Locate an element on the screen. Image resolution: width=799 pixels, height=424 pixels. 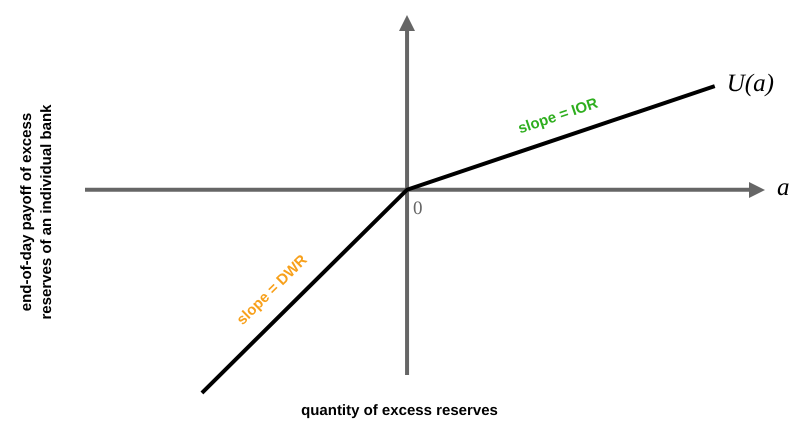
series-label: U(a) is located at coordinates (750, 84).